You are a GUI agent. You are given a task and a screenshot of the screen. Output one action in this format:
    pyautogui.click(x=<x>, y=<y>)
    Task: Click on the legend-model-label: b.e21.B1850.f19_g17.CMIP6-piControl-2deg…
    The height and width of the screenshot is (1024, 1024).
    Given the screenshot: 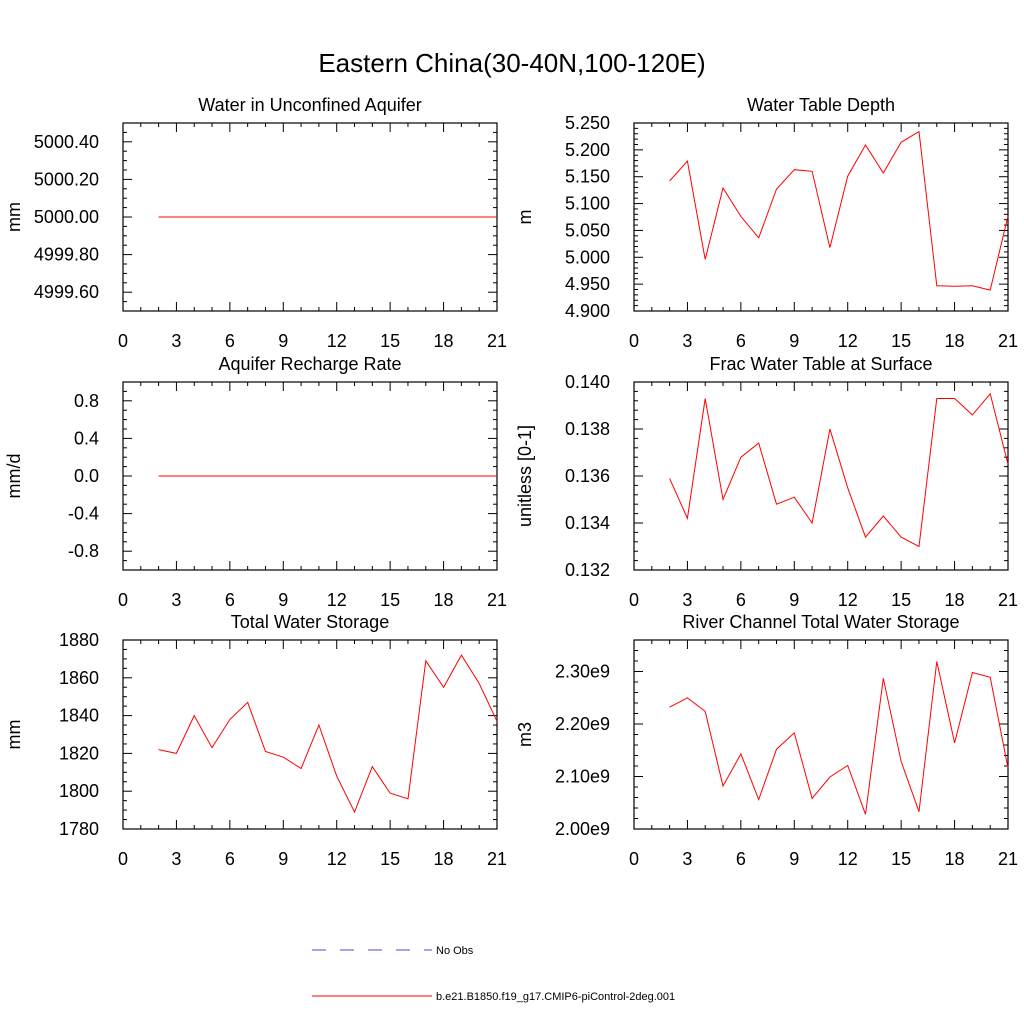 What is the action you would take?
    pyautogui.click(x=555, y=997)
    